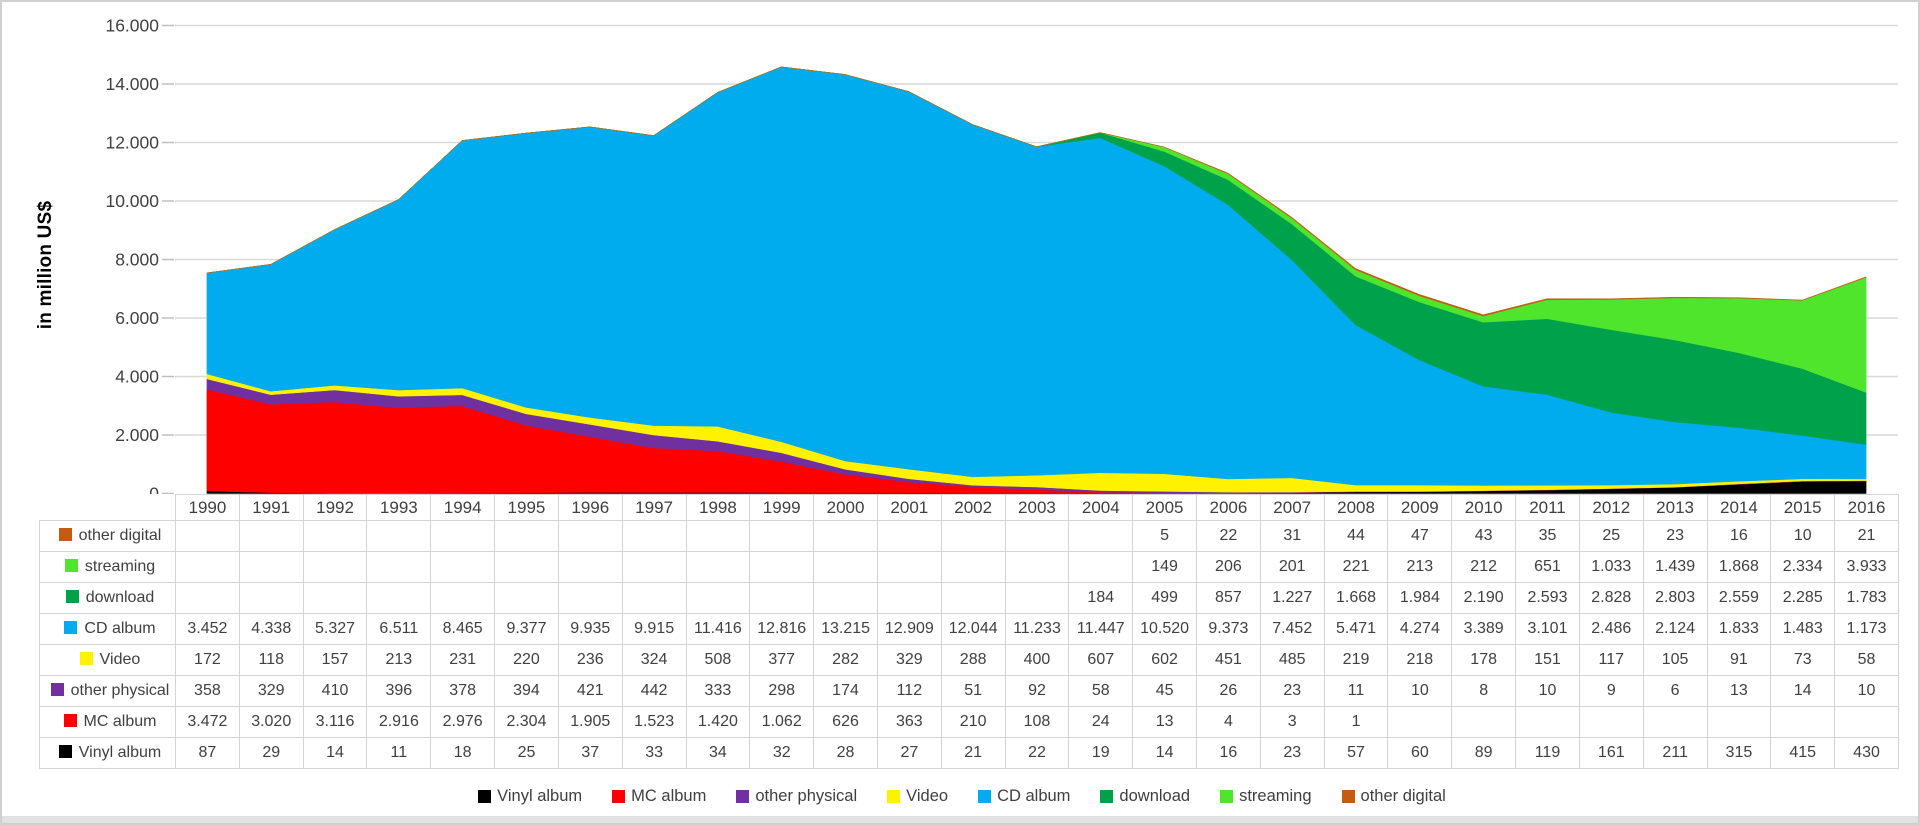  Describe the element at coordinates (960, 819) in the screenshot. I see `bottom-window-strip` at that location.